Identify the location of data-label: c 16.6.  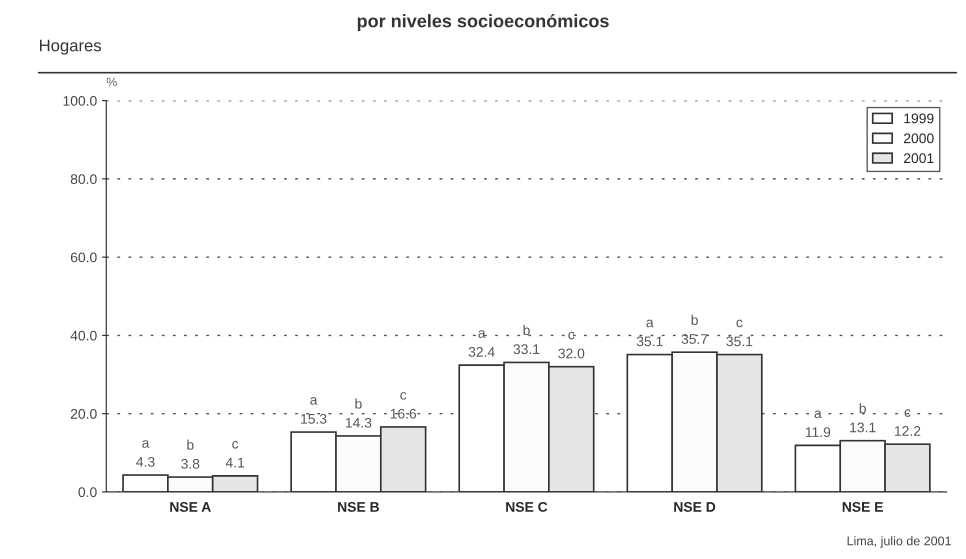
(403, 405).